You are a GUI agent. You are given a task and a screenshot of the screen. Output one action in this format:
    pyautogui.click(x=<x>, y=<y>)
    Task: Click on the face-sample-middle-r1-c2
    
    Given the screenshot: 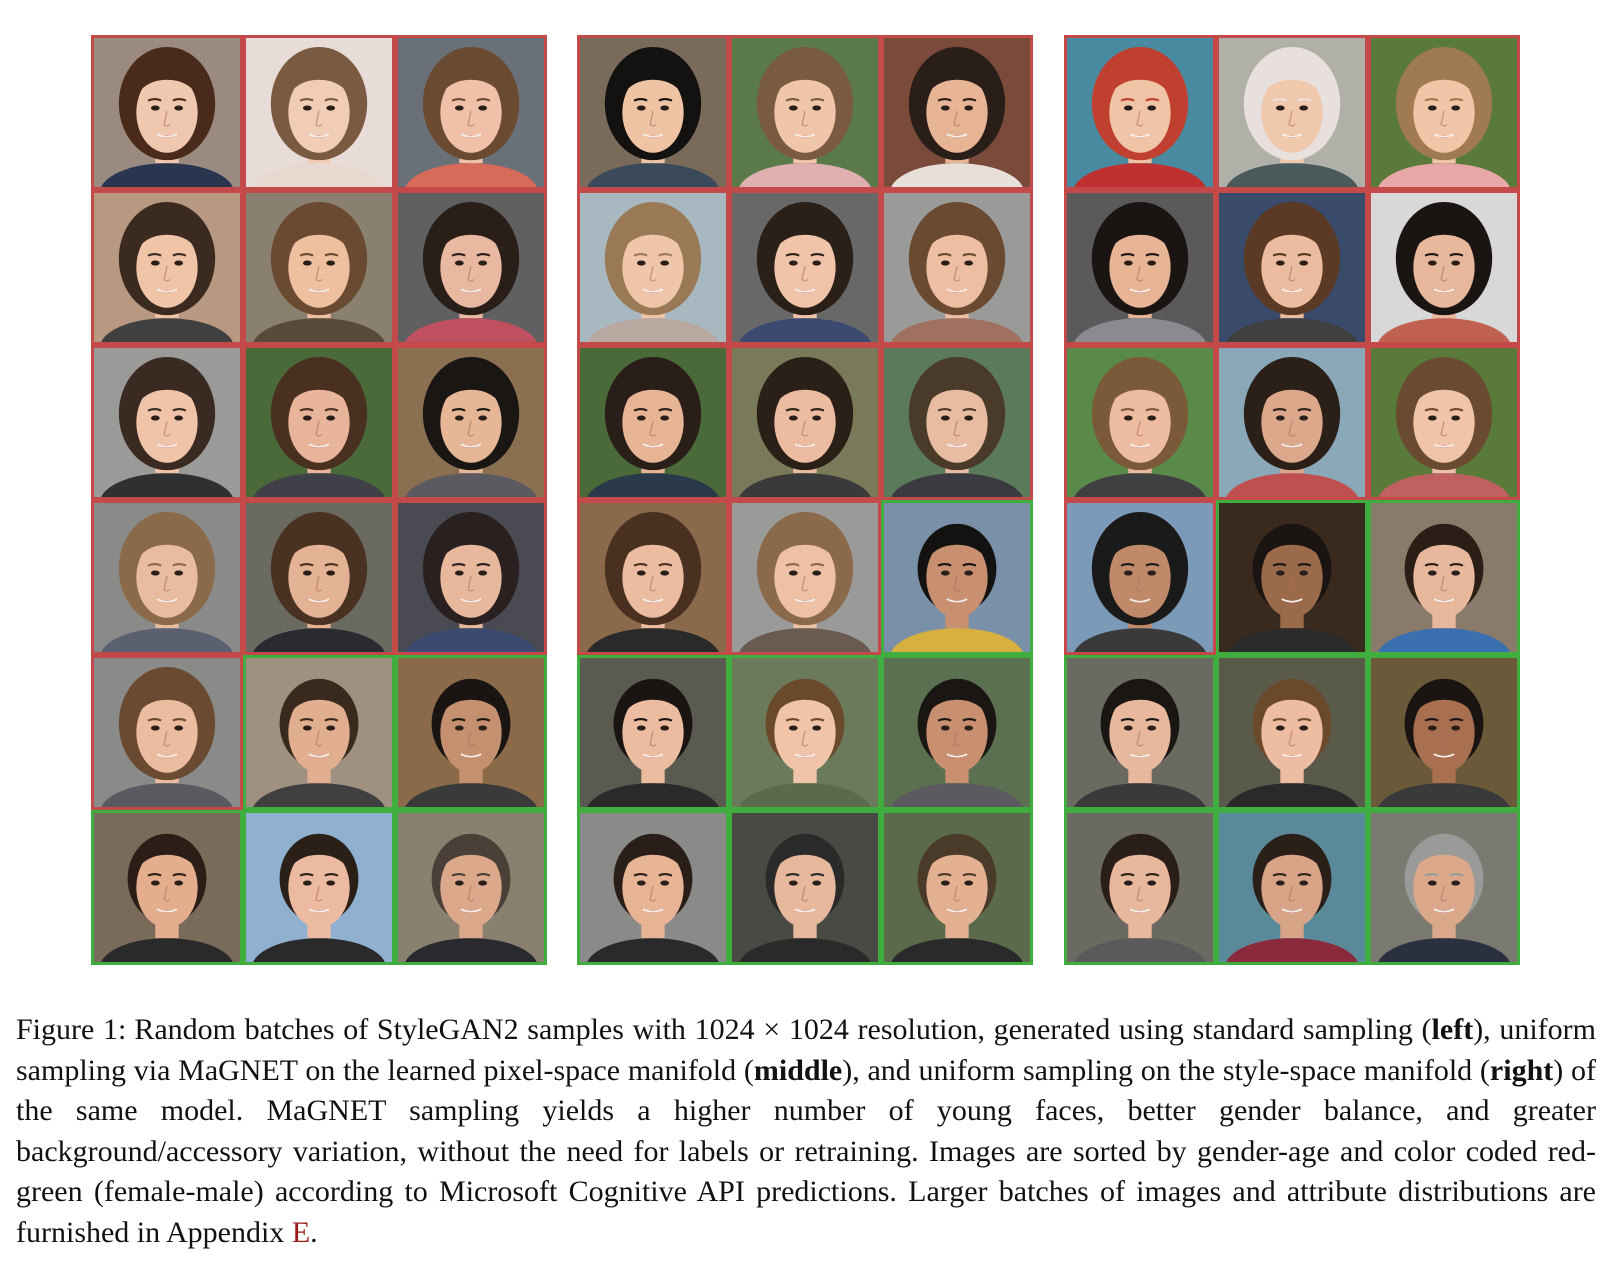 What is the action you would take?
    pyautogui.click(x=805, y=112)
    